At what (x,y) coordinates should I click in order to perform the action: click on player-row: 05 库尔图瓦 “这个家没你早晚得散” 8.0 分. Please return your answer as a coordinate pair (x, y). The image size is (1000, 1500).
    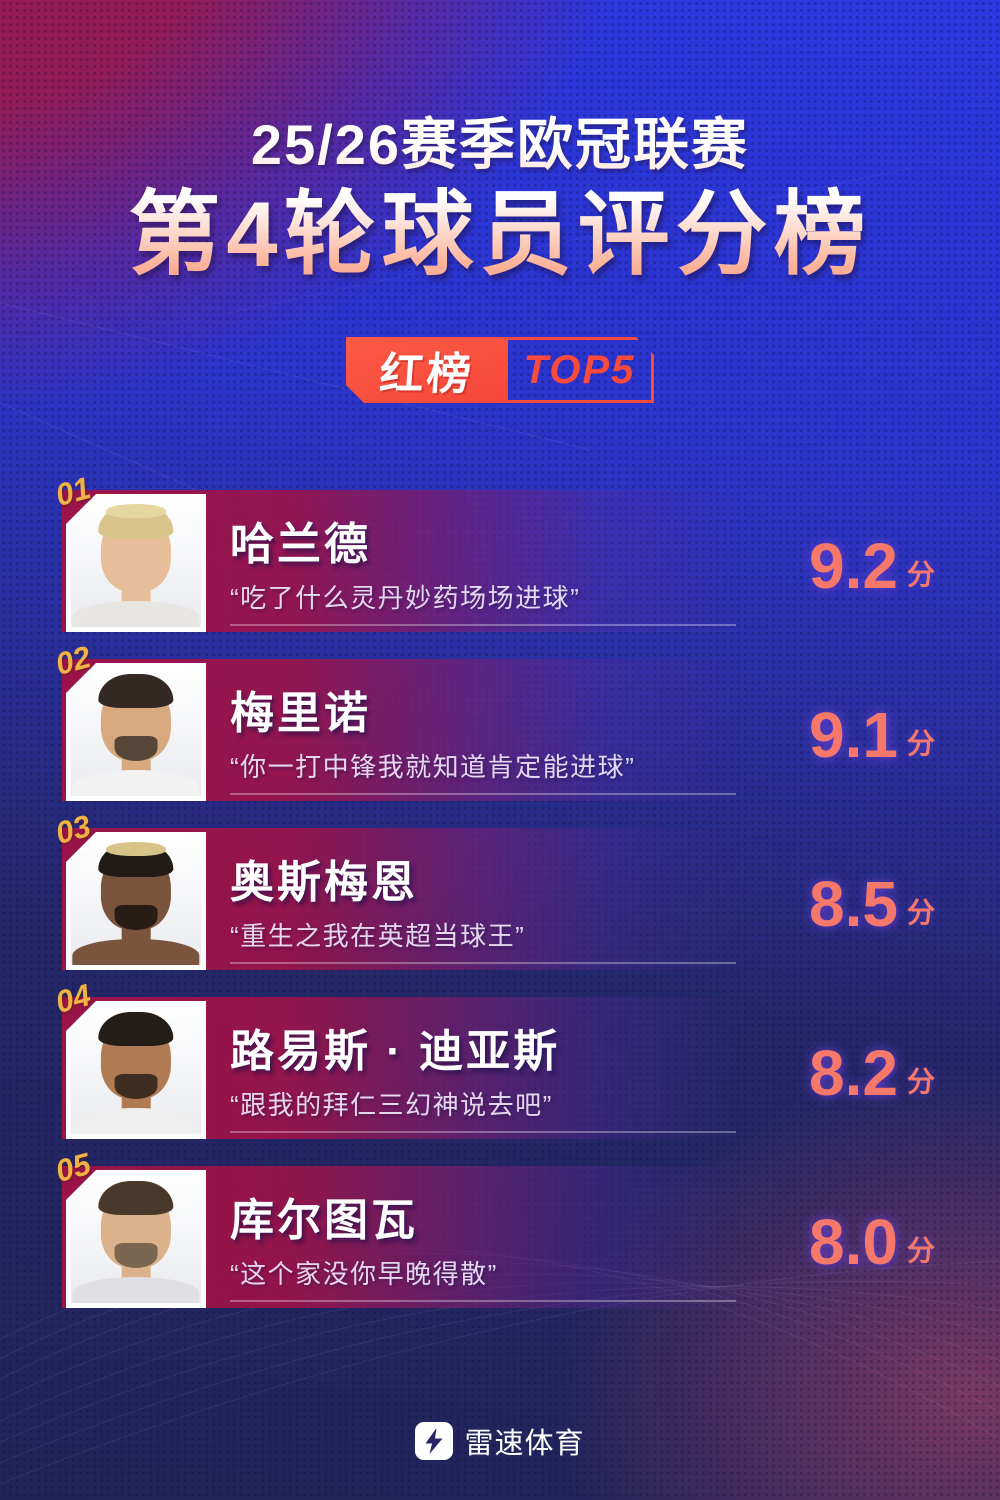
    Looking at the image, I should click on (493, 1227).